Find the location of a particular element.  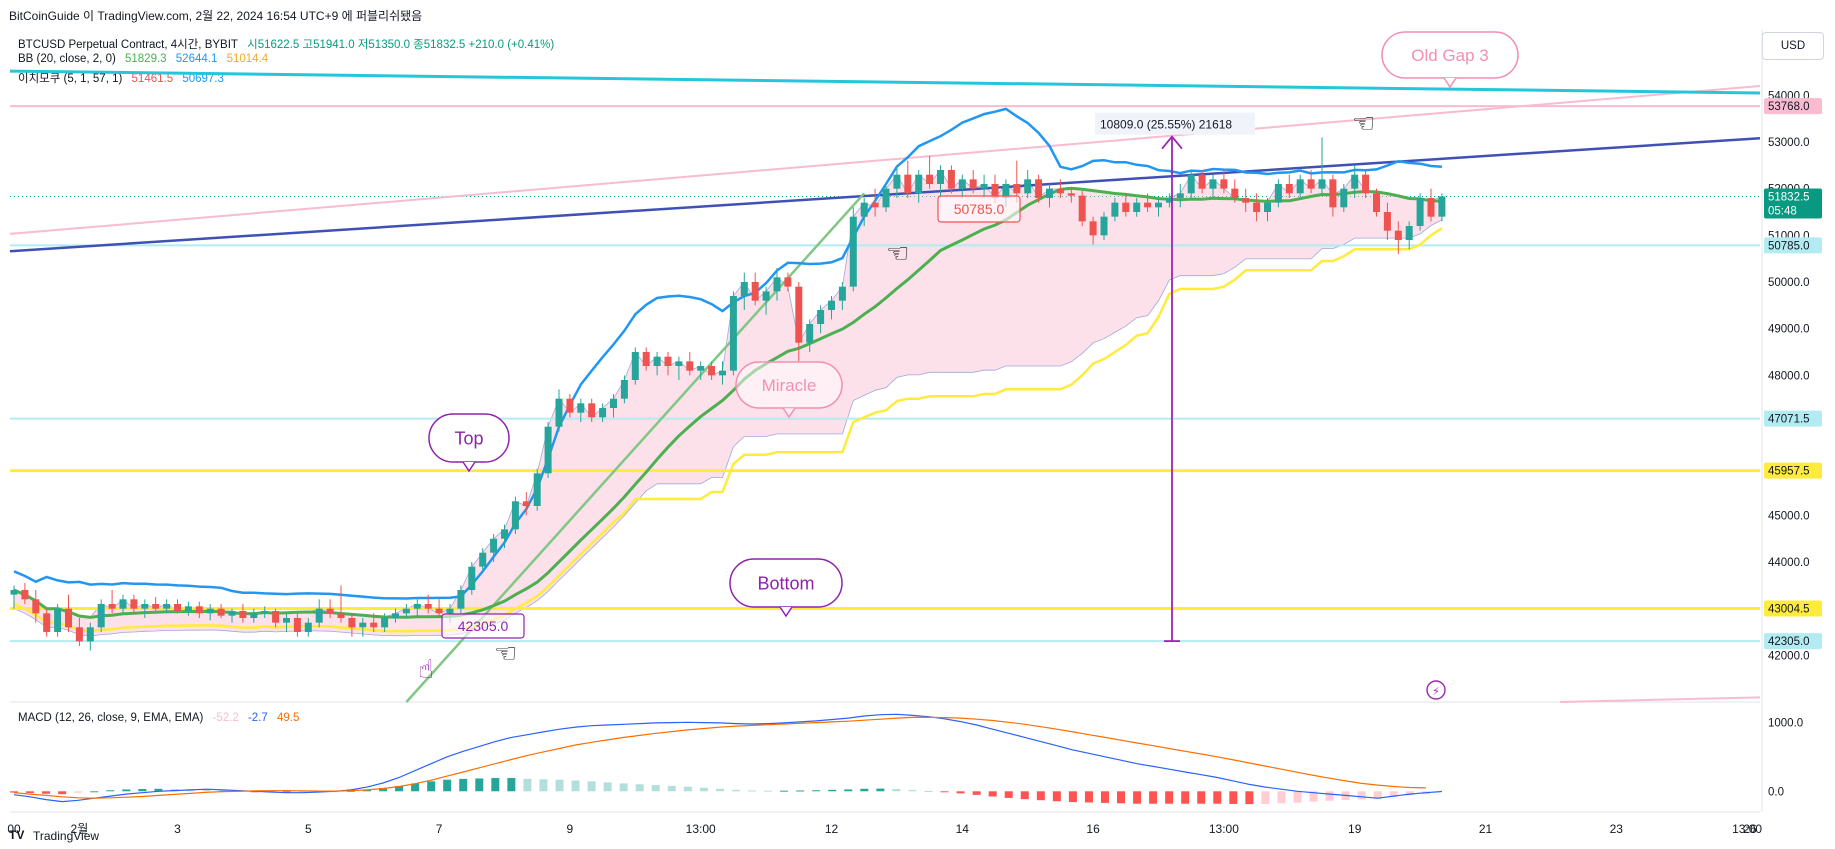

bb-upper-value: 52644.1 is located at coordinates (196, 59).